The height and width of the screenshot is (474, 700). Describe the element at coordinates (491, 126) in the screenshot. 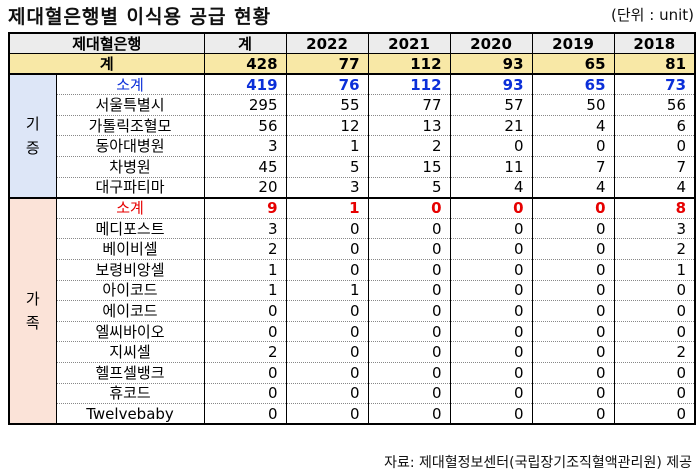

I see `cell-value: 21` at that location.